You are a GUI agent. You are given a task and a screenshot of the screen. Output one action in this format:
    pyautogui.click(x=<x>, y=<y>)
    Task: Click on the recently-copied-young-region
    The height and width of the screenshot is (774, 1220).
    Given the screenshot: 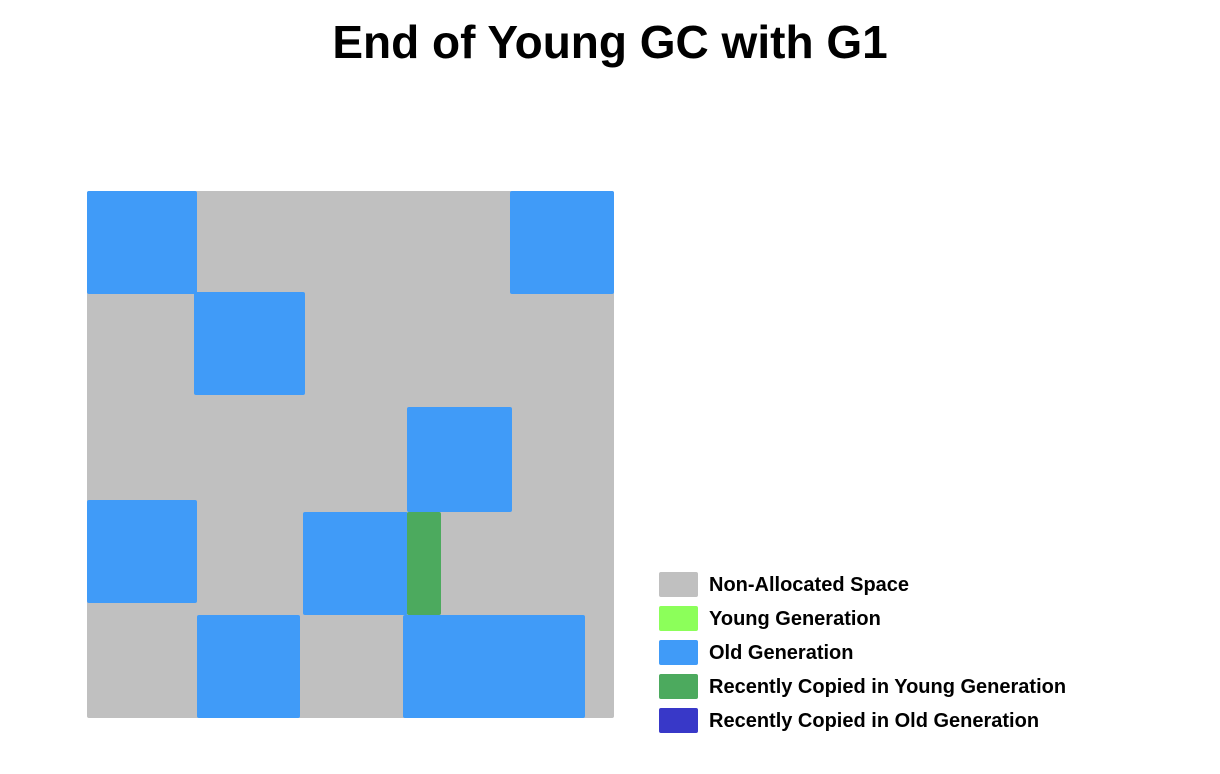 What is the action you would take?
    pyautogui.click(x=424, y=563)
    